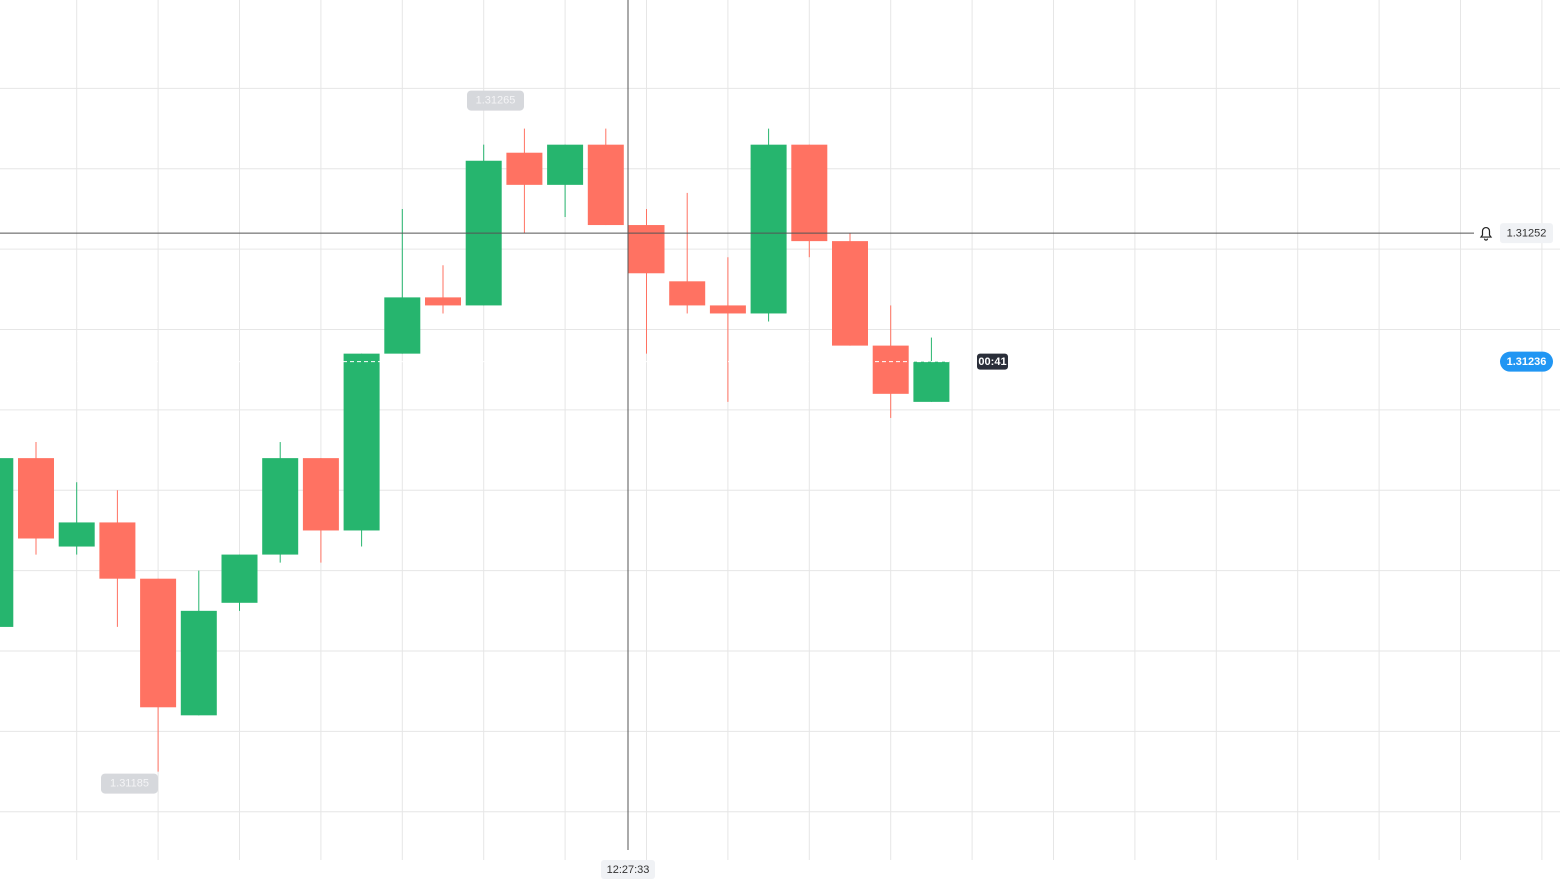 The image size is (1560, 880). I want to click on countdown: 00:41, so click(992, 362).